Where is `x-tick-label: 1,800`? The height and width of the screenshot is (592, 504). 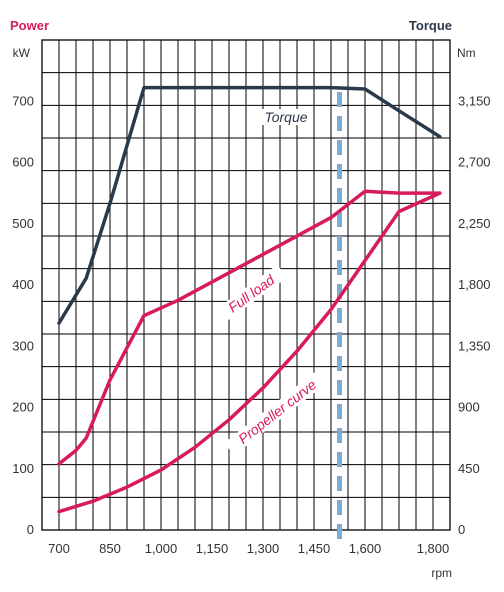 x-tick-label: 1,800 is located at coordinates (433, 548).